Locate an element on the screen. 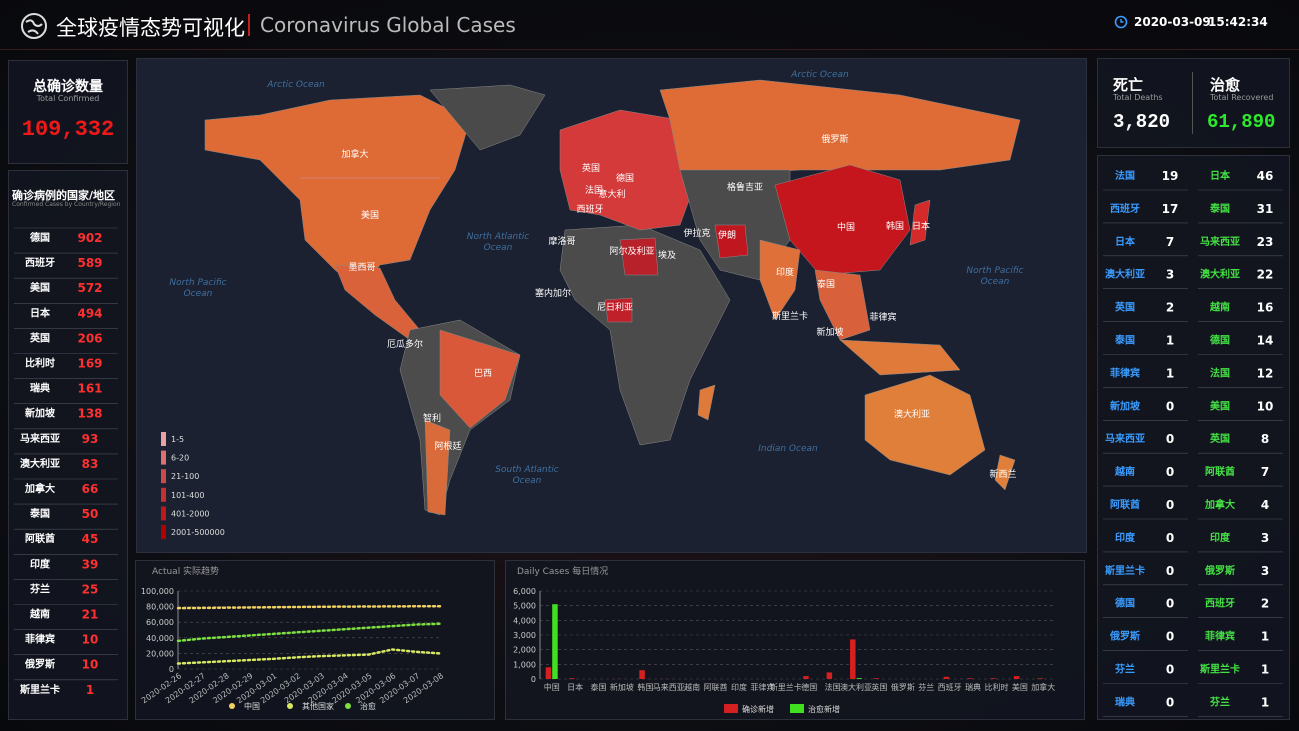 The image size is (1299, 731). country-label: 印度 is located at coordinates (785, 272).